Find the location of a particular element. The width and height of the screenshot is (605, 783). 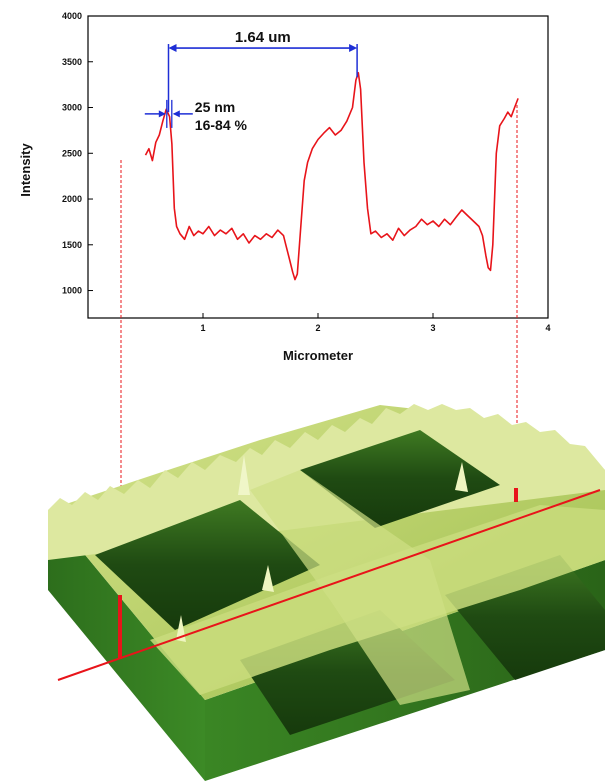

x-axis-title: Micrometer is located at coordinates (318, 355).